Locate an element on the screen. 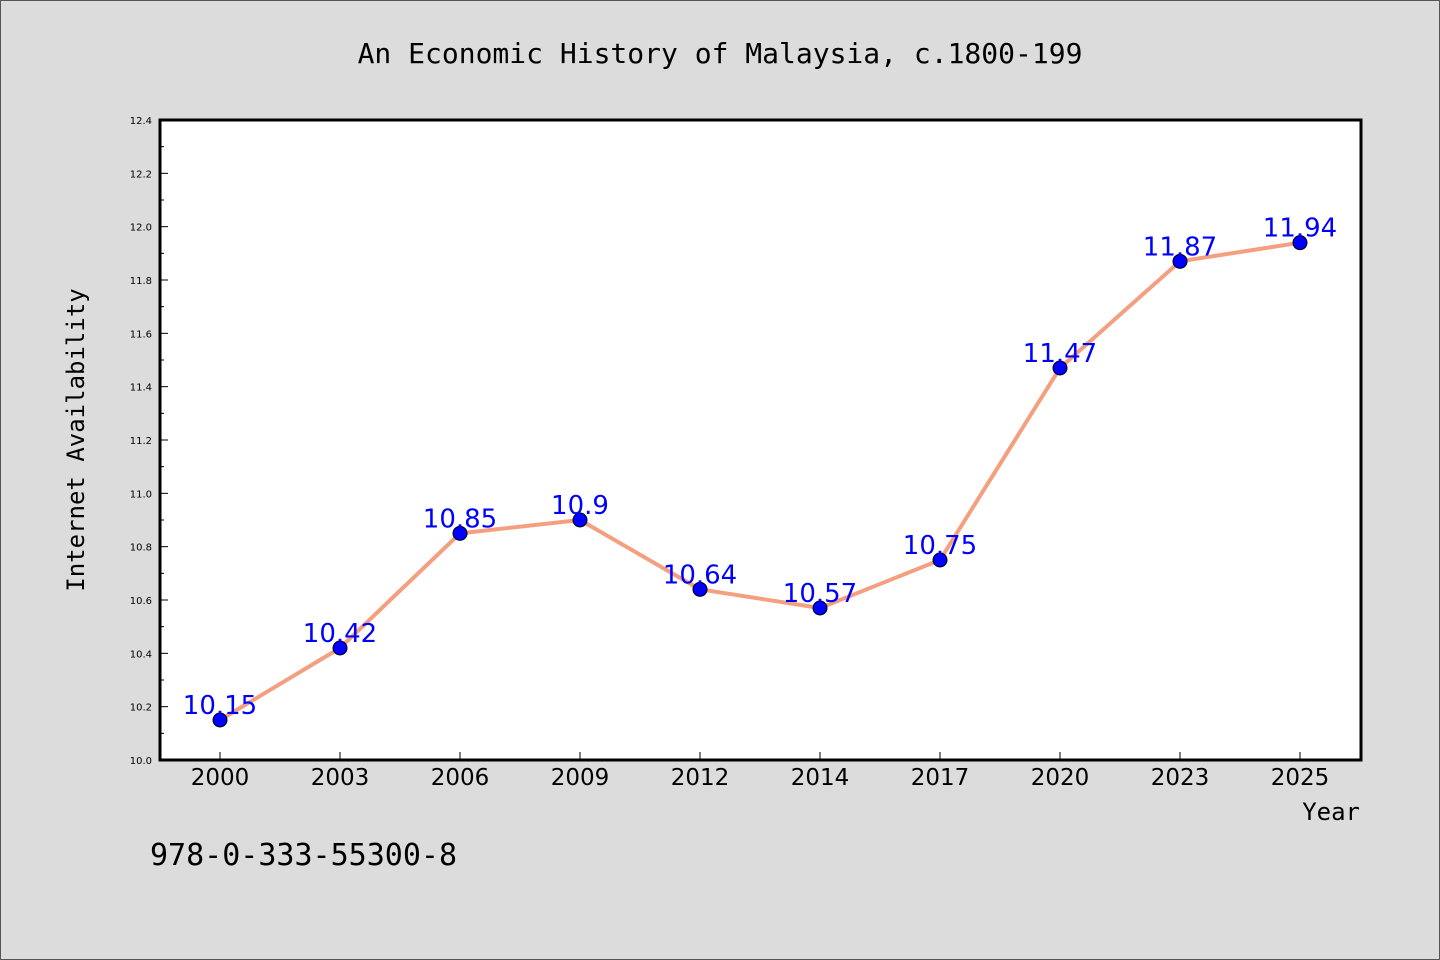  x-tick-label: 2006 is located at coordinates (460, 778).